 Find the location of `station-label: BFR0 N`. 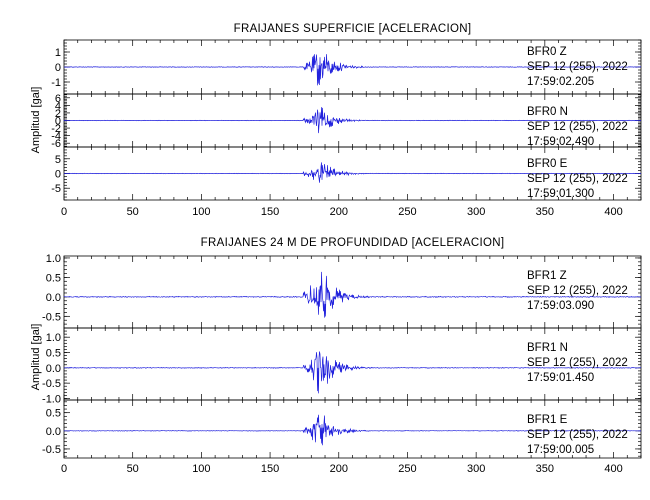

station-label: BFR0 N is located at coordinates (547, 112).